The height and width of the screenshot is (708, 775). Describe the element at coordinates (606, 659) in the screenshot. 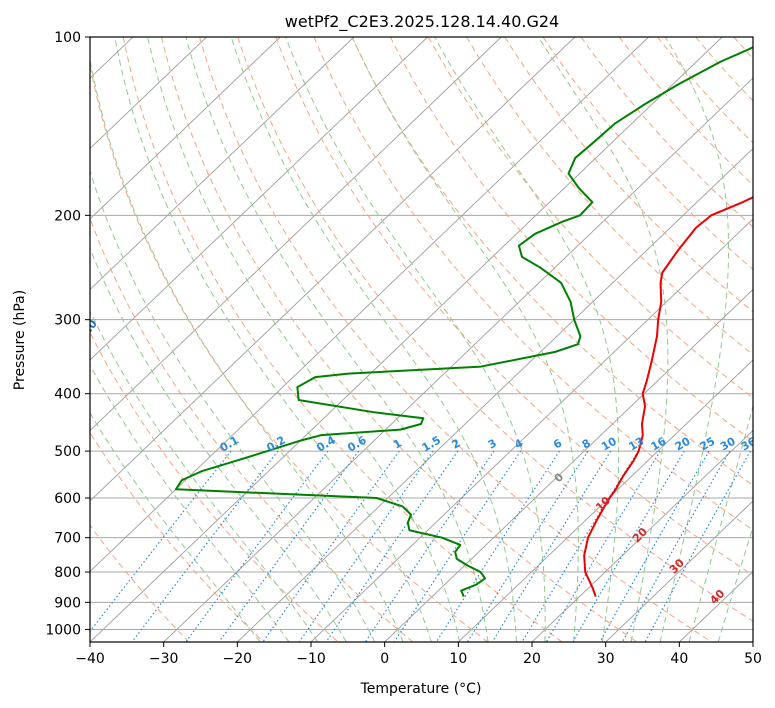

I see `x-tick-label: 30` at that location.